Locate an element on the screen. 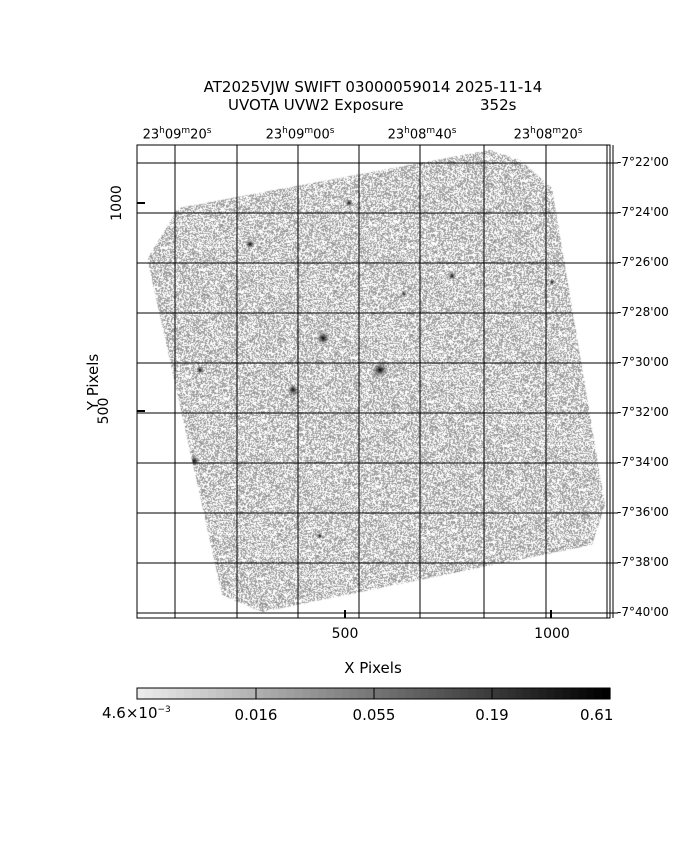 Image resolution: width=680 pixels, height=850 pixels. ra-tick-label: 23h09m00s is located at coordinates (300, 134).